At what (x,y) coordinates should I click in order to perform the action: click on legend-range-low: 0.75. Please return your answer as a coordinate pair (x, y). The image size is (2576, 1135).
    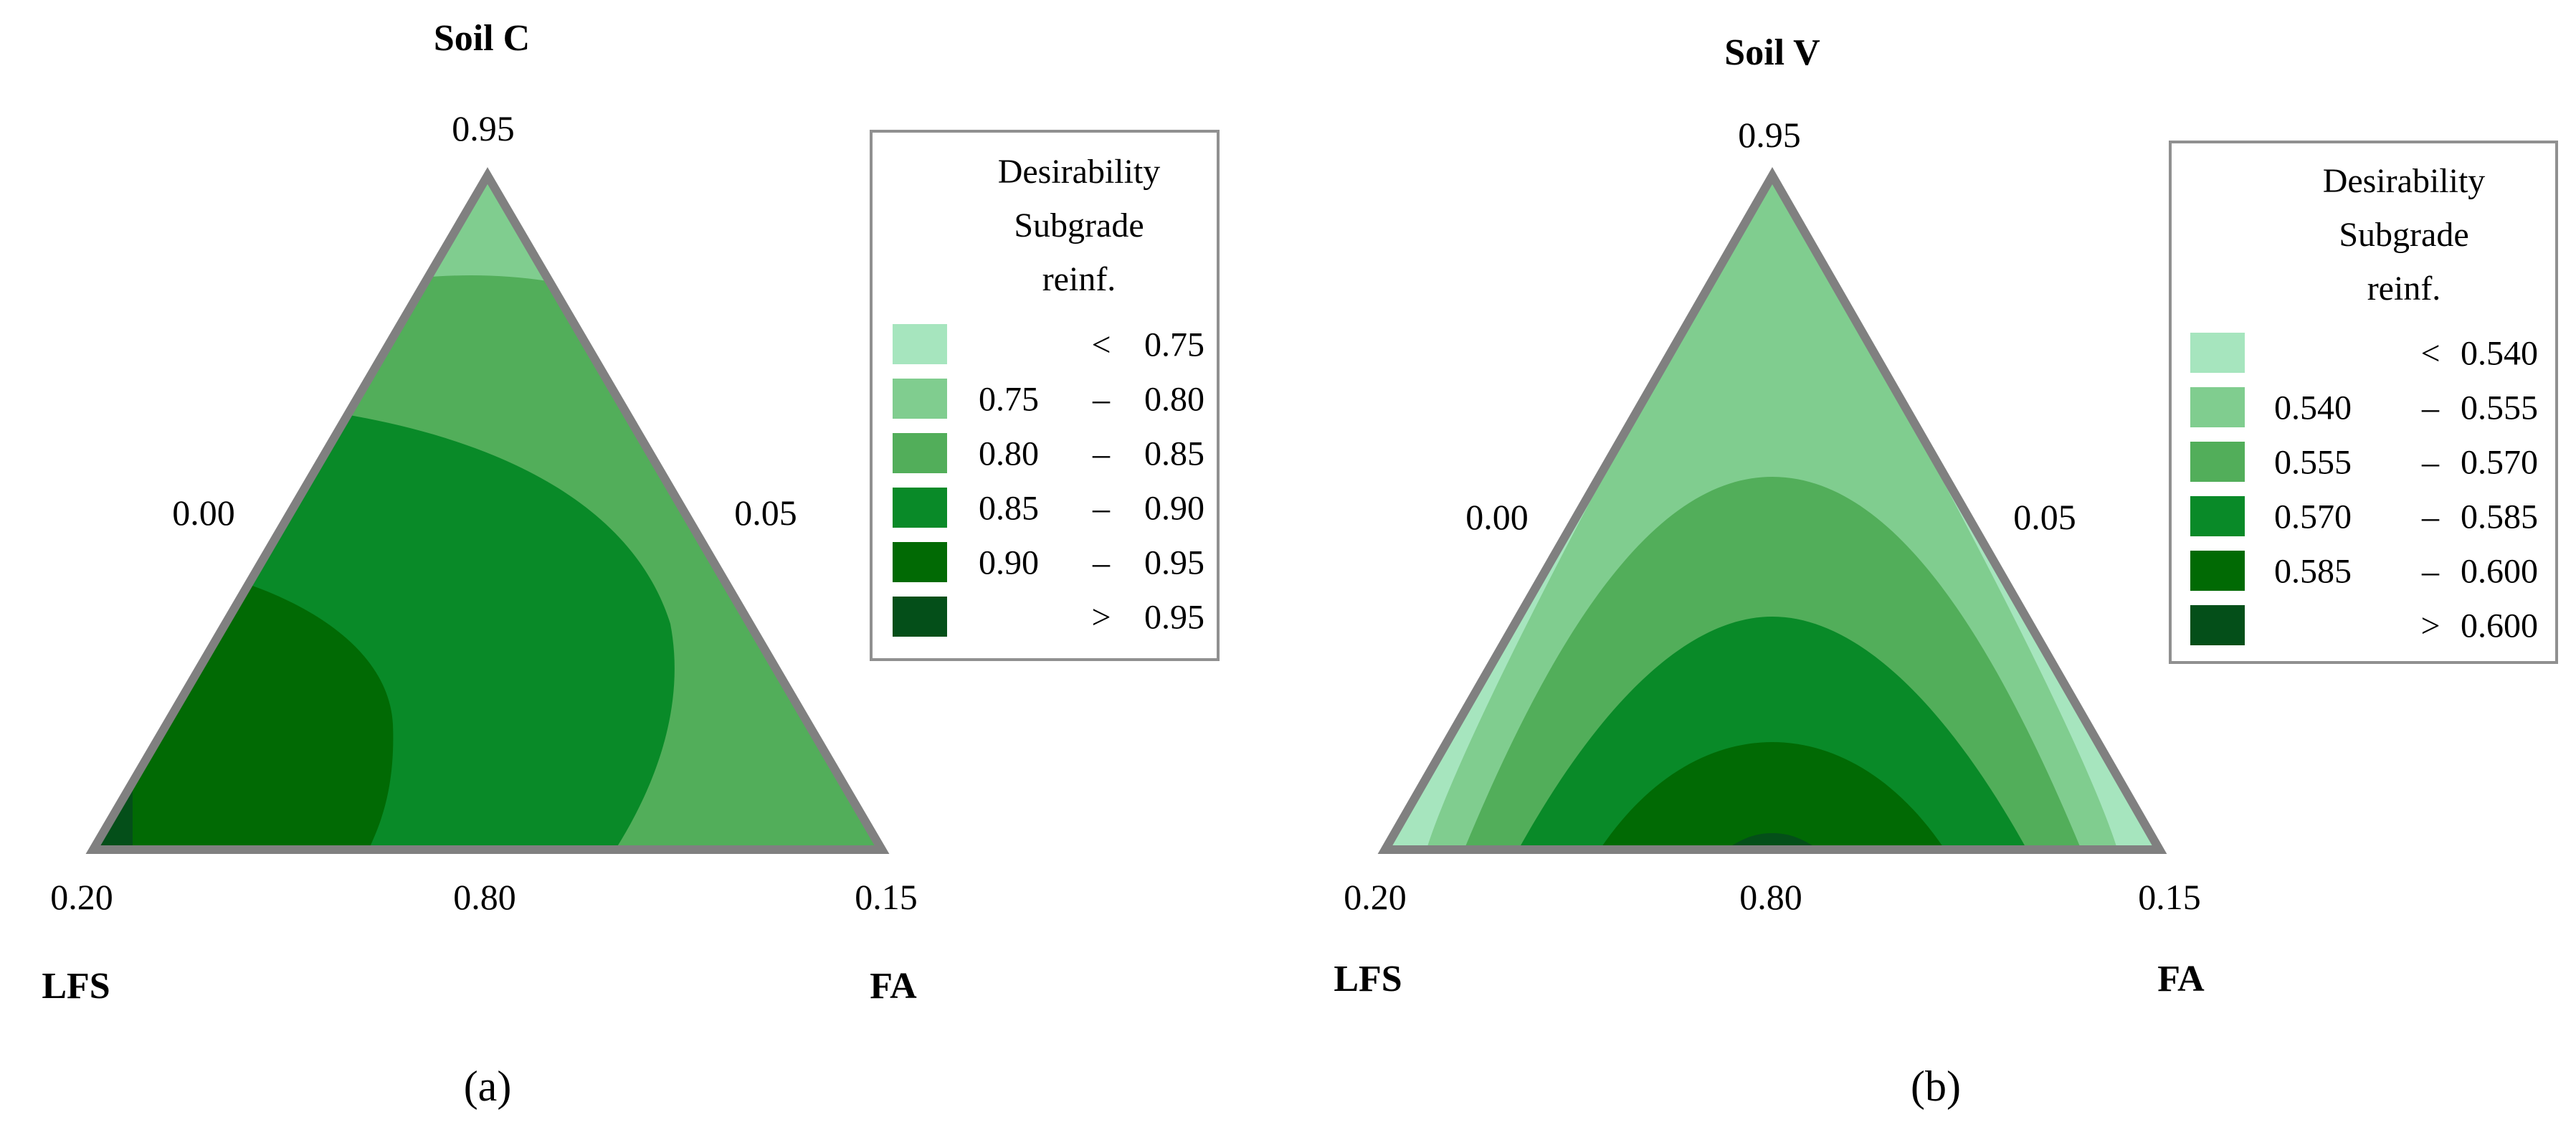
    Looking at the image, I should click on (1009, 399).